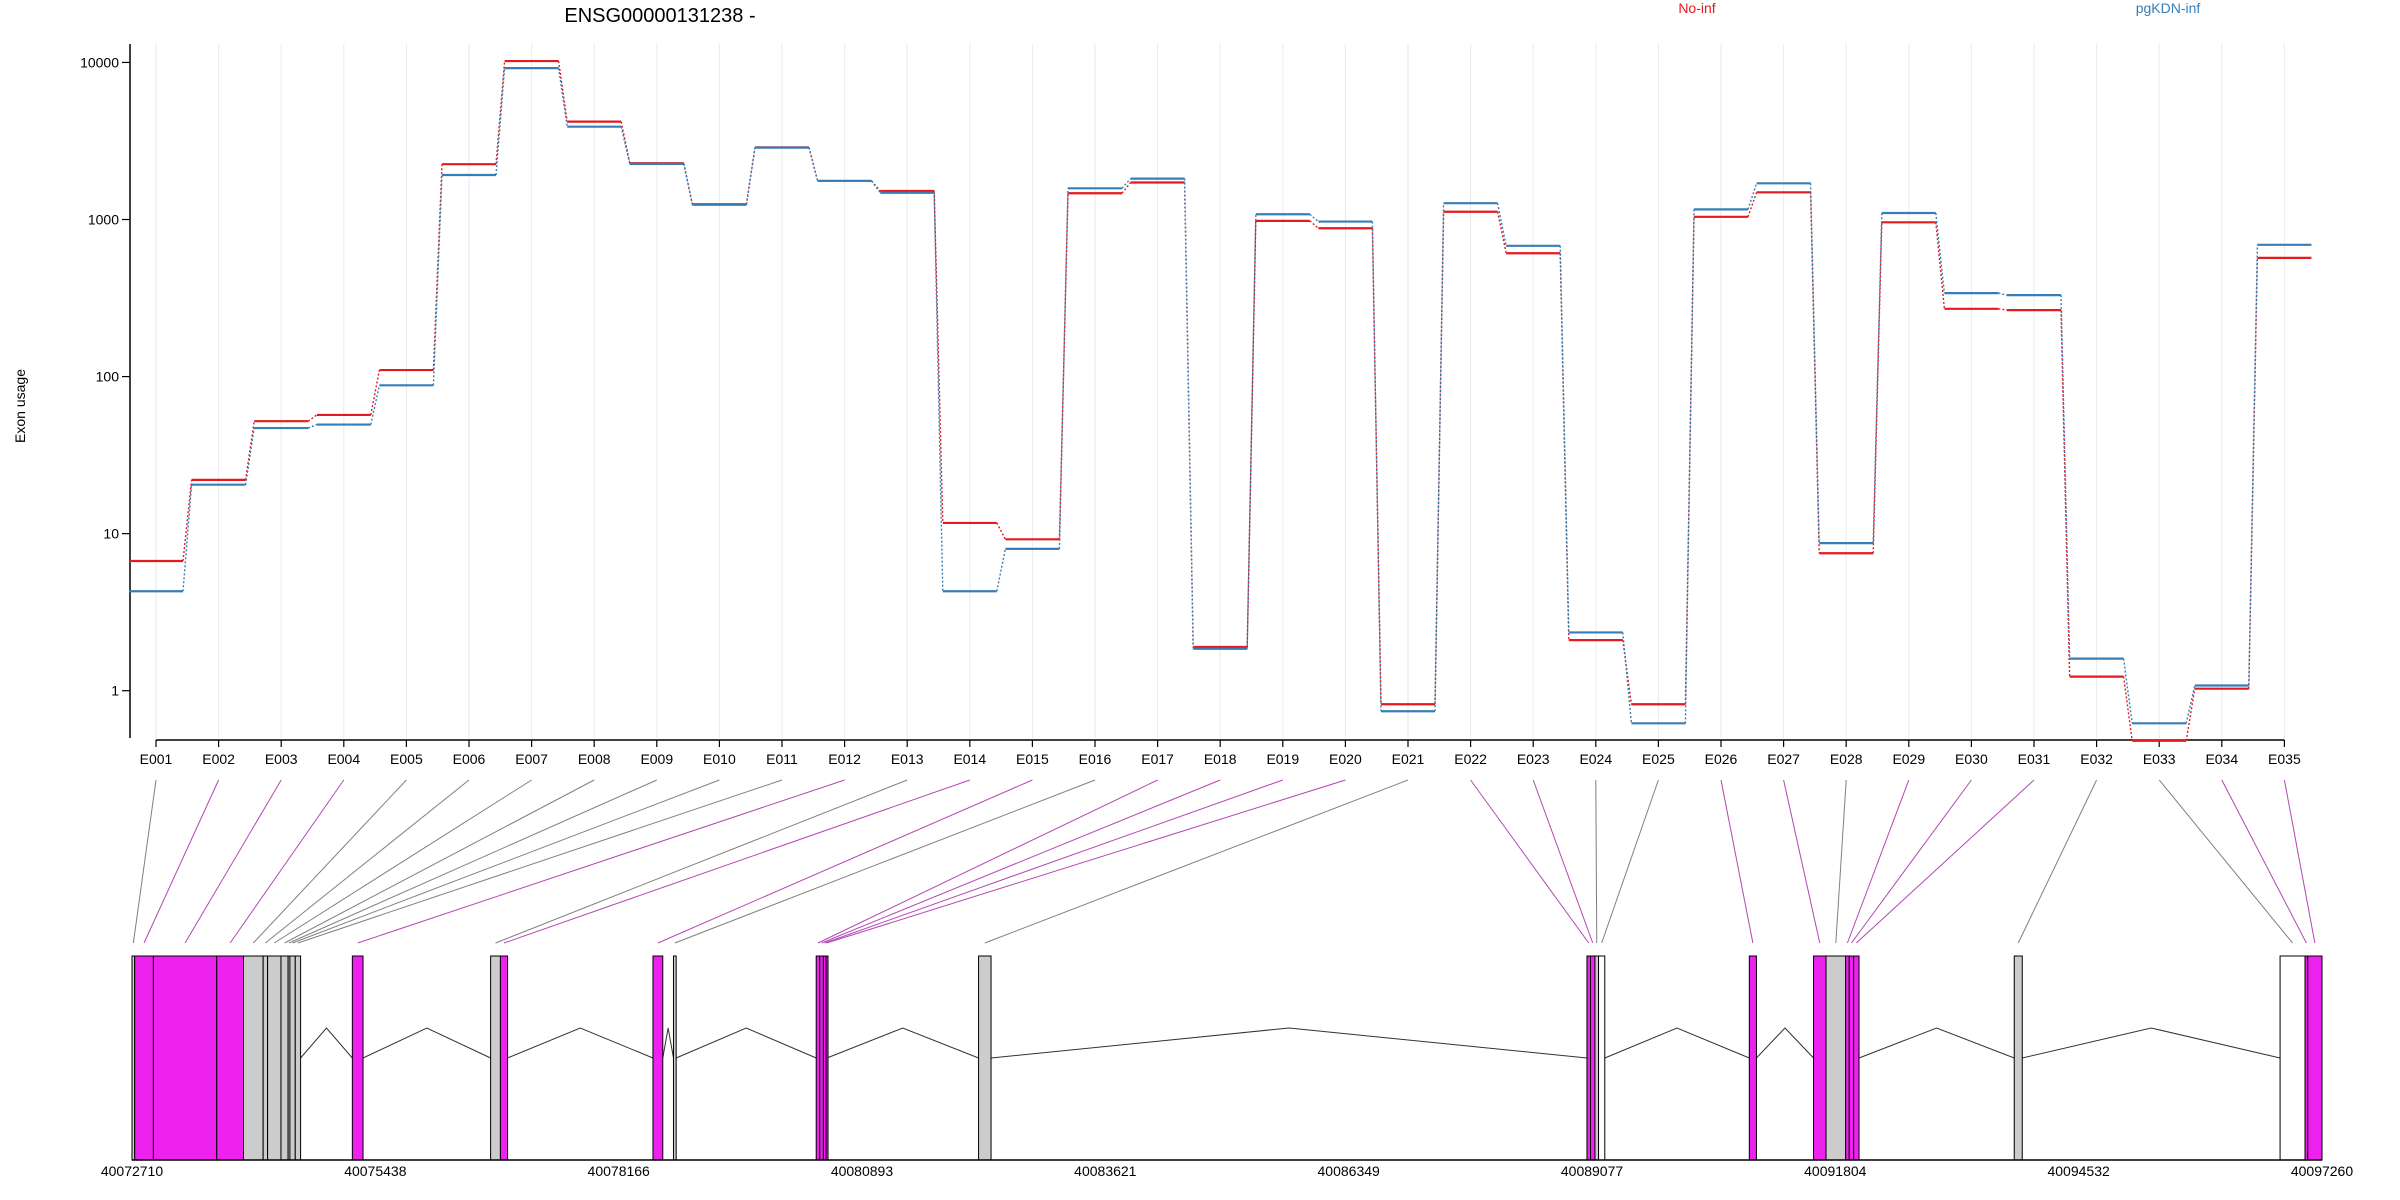 This screenshot has width=2400, height=1200. Describe the element at coordinates (719, 759) in the screenshot. I see `x-tick-label: E010` at that location.